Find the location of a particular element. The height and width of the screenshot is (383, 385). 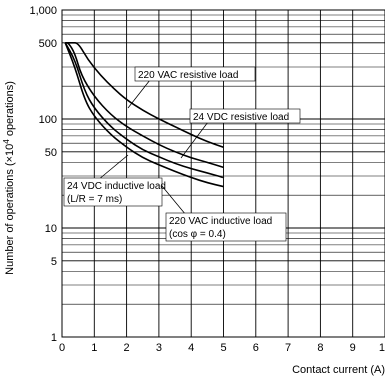

x-tick-label: 5 is located at coordinates (223, 348).